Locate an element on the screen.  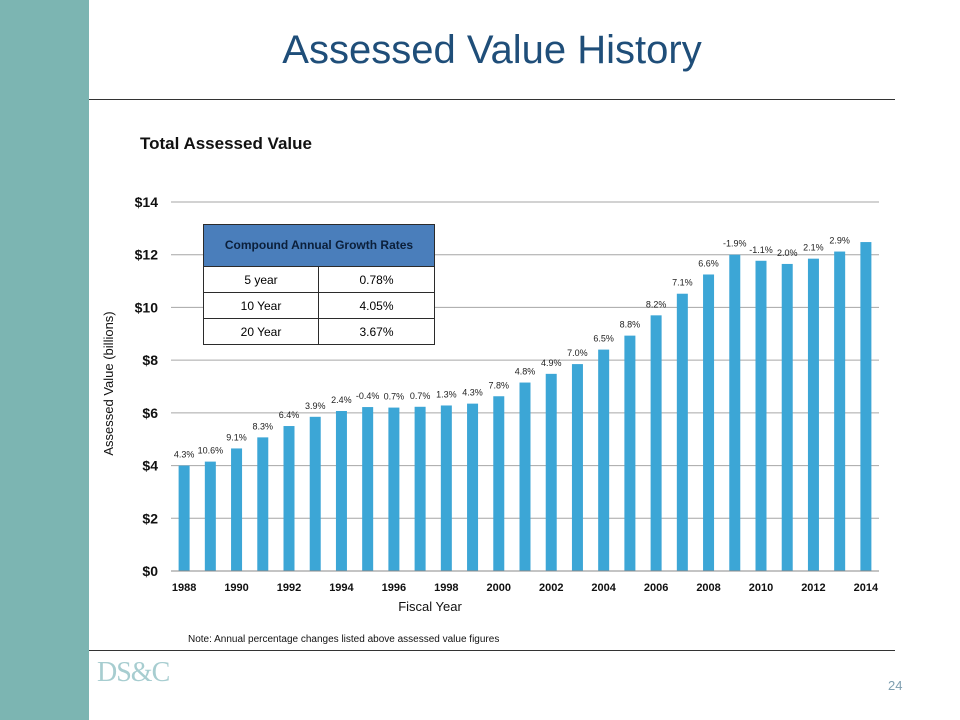
x-tick-label: 2004 is located at coordinates (603, 588).